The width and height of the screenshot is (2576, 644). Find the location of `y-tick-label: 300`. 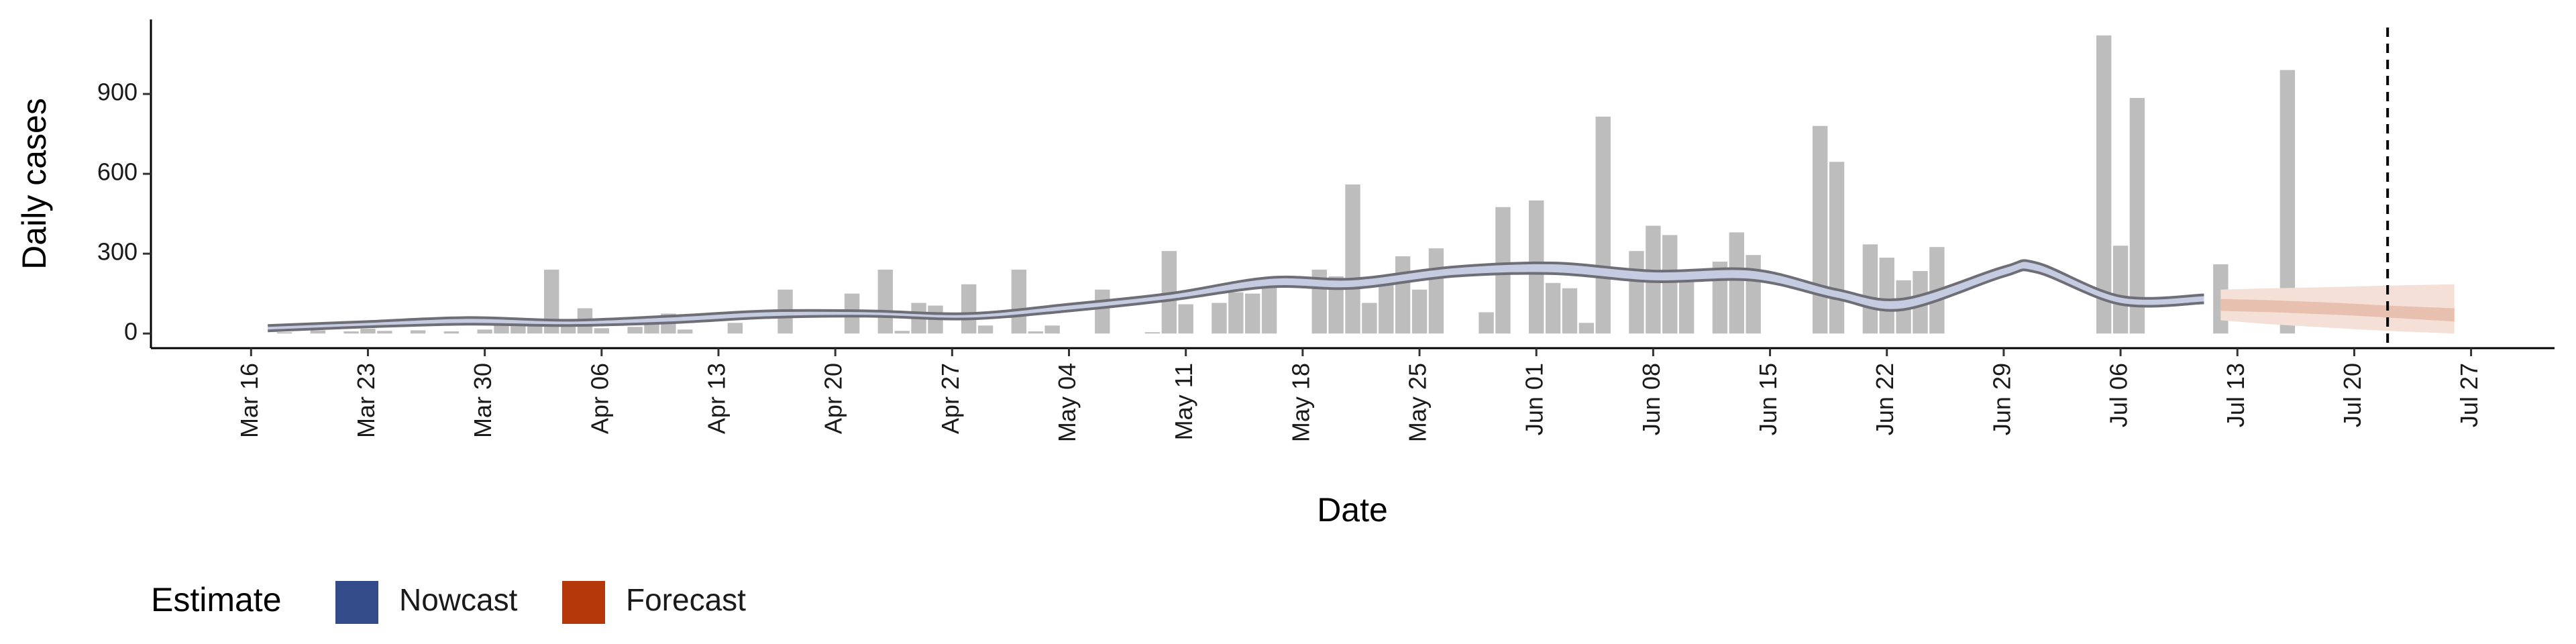

y-tick-label: 300 is located at coordinates (117, 252).